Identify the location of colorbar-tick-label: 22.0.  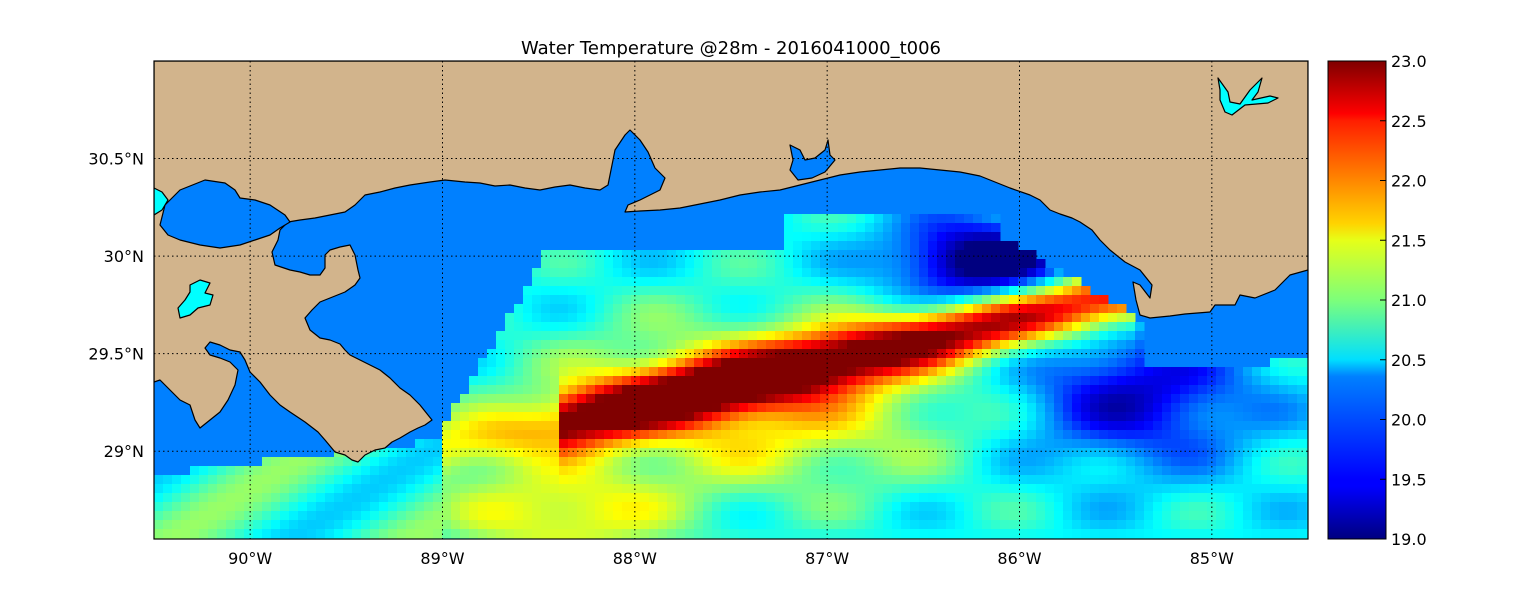
(1409, 181).